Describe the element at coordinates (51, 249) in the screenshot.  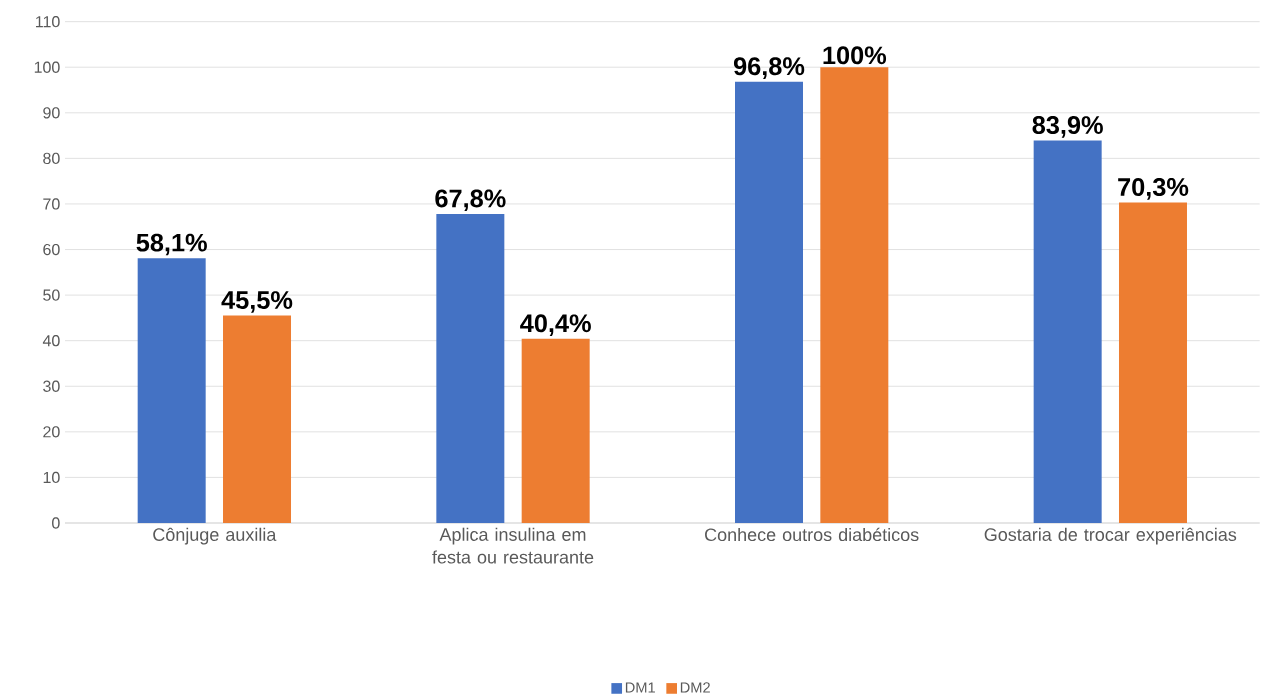
I see `y-tick-label: 60` at that location.